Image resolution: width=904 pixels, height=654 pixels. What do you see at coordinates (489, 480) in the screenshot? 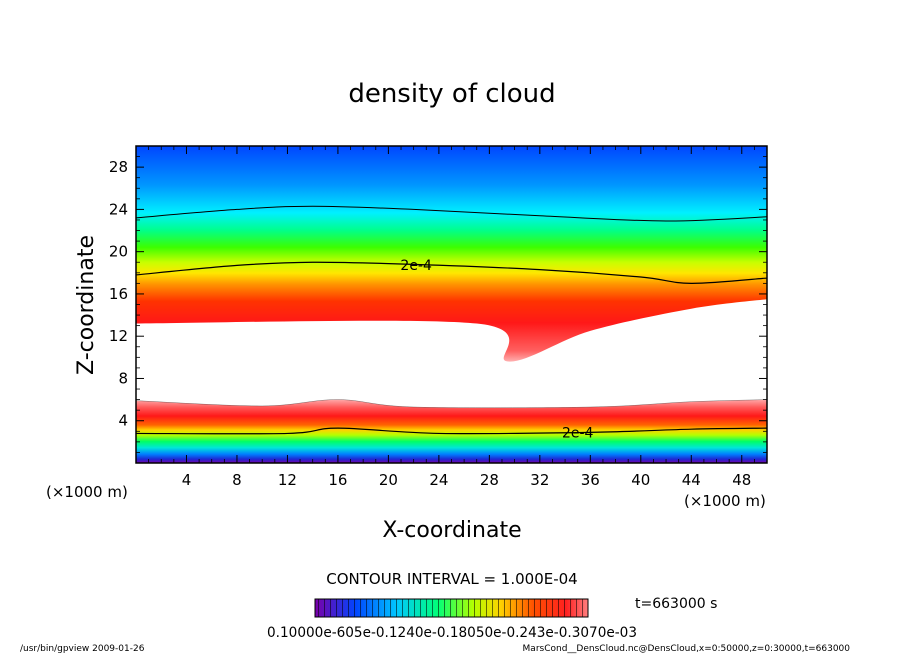
I see `x-tick-label: 28` at bounding box center [489, 480].